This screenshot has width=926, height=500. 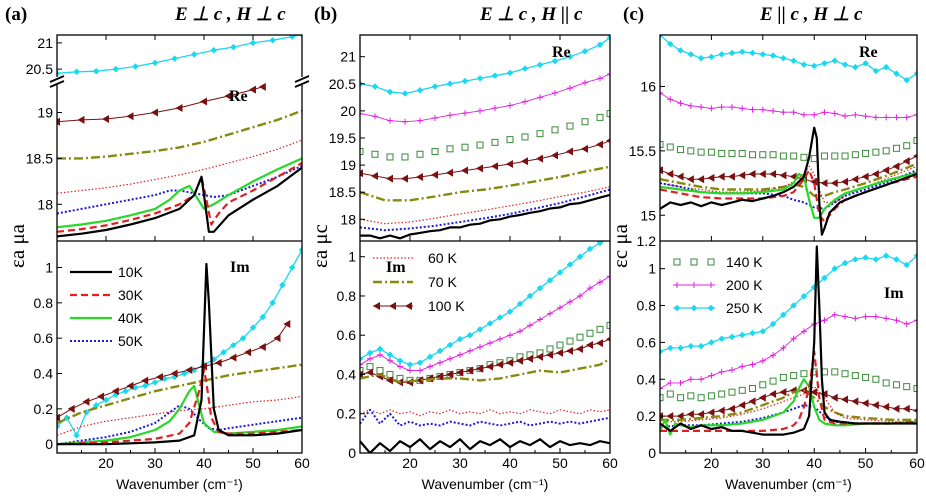 I want to click on y-tick-label: 0, so click(x=652, y=453).